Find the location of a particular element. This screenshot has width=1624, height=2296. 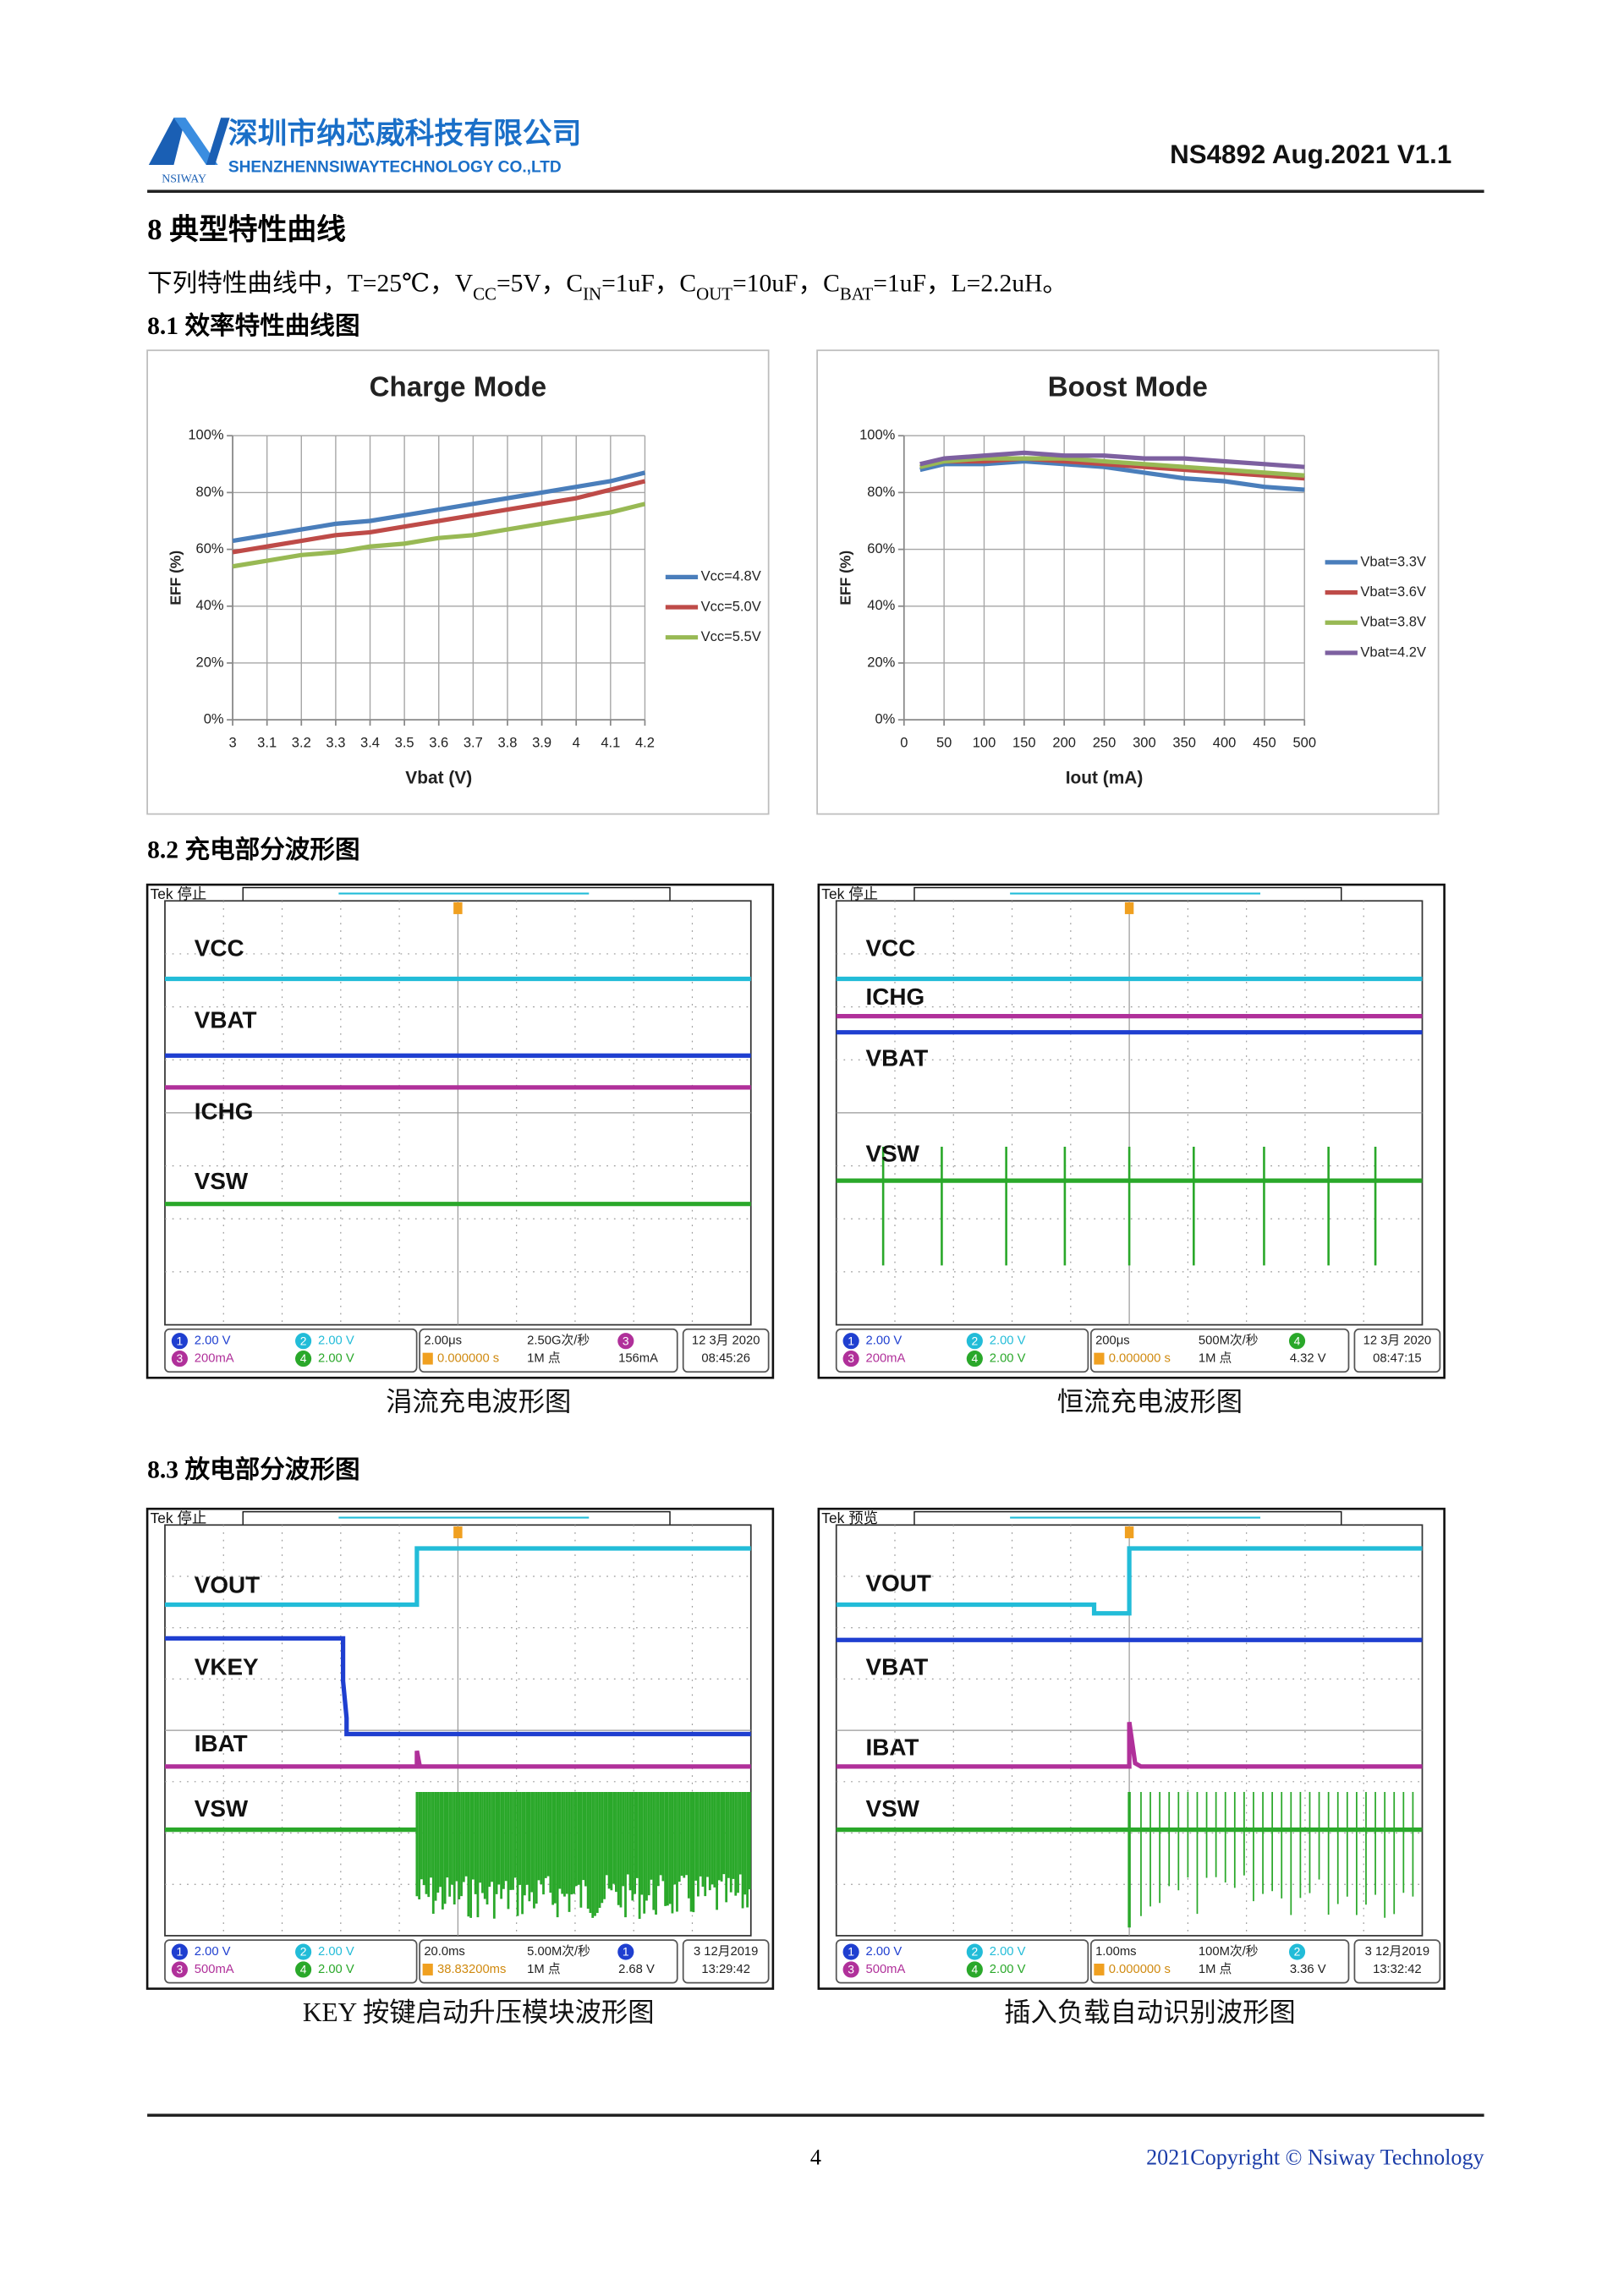

legend-label: Vcc=5.0V is located at coordinates (731, 606).